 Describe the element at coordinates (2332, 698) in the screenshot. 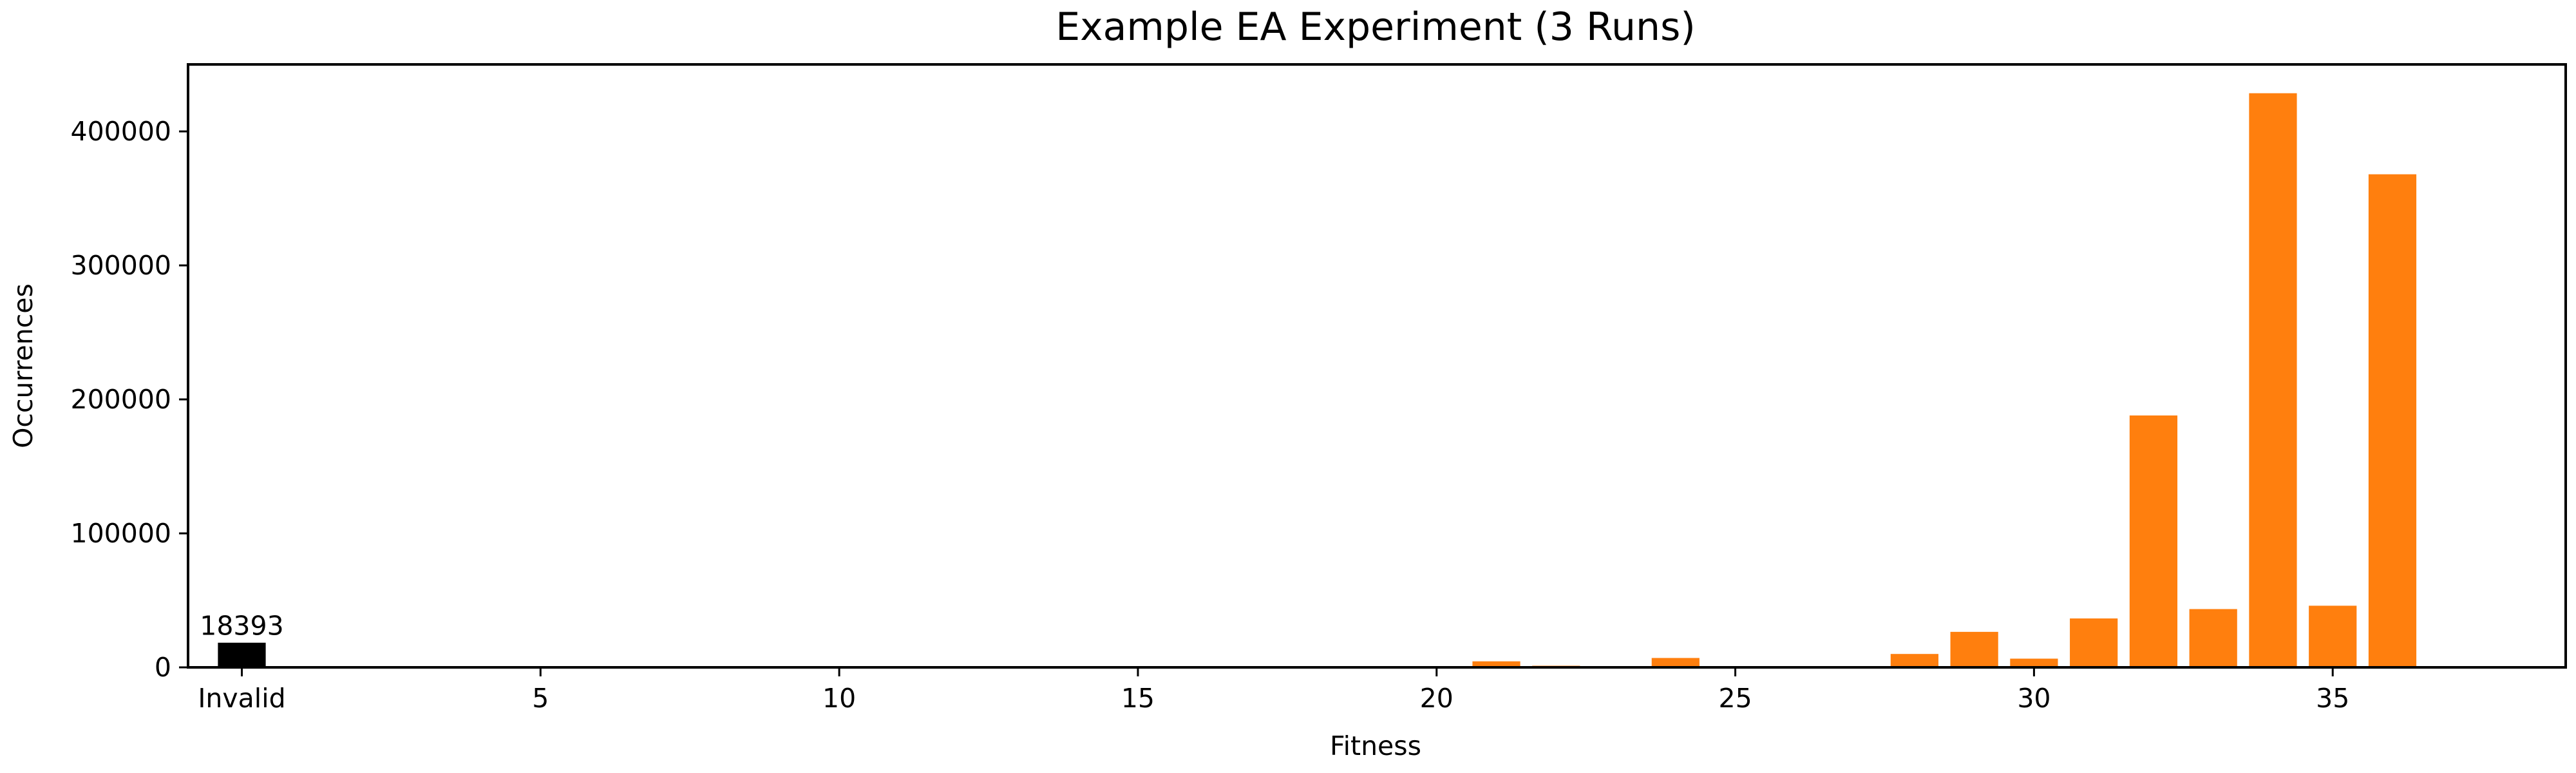

I see `x-tick-label: 35` at that location.